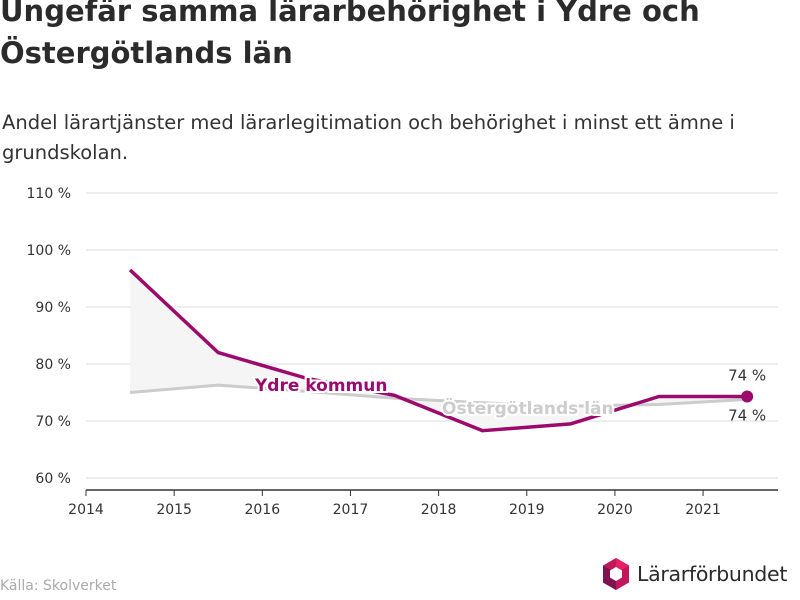  I want to click on brand-name: Lärarförbundet, so click(712, 574).